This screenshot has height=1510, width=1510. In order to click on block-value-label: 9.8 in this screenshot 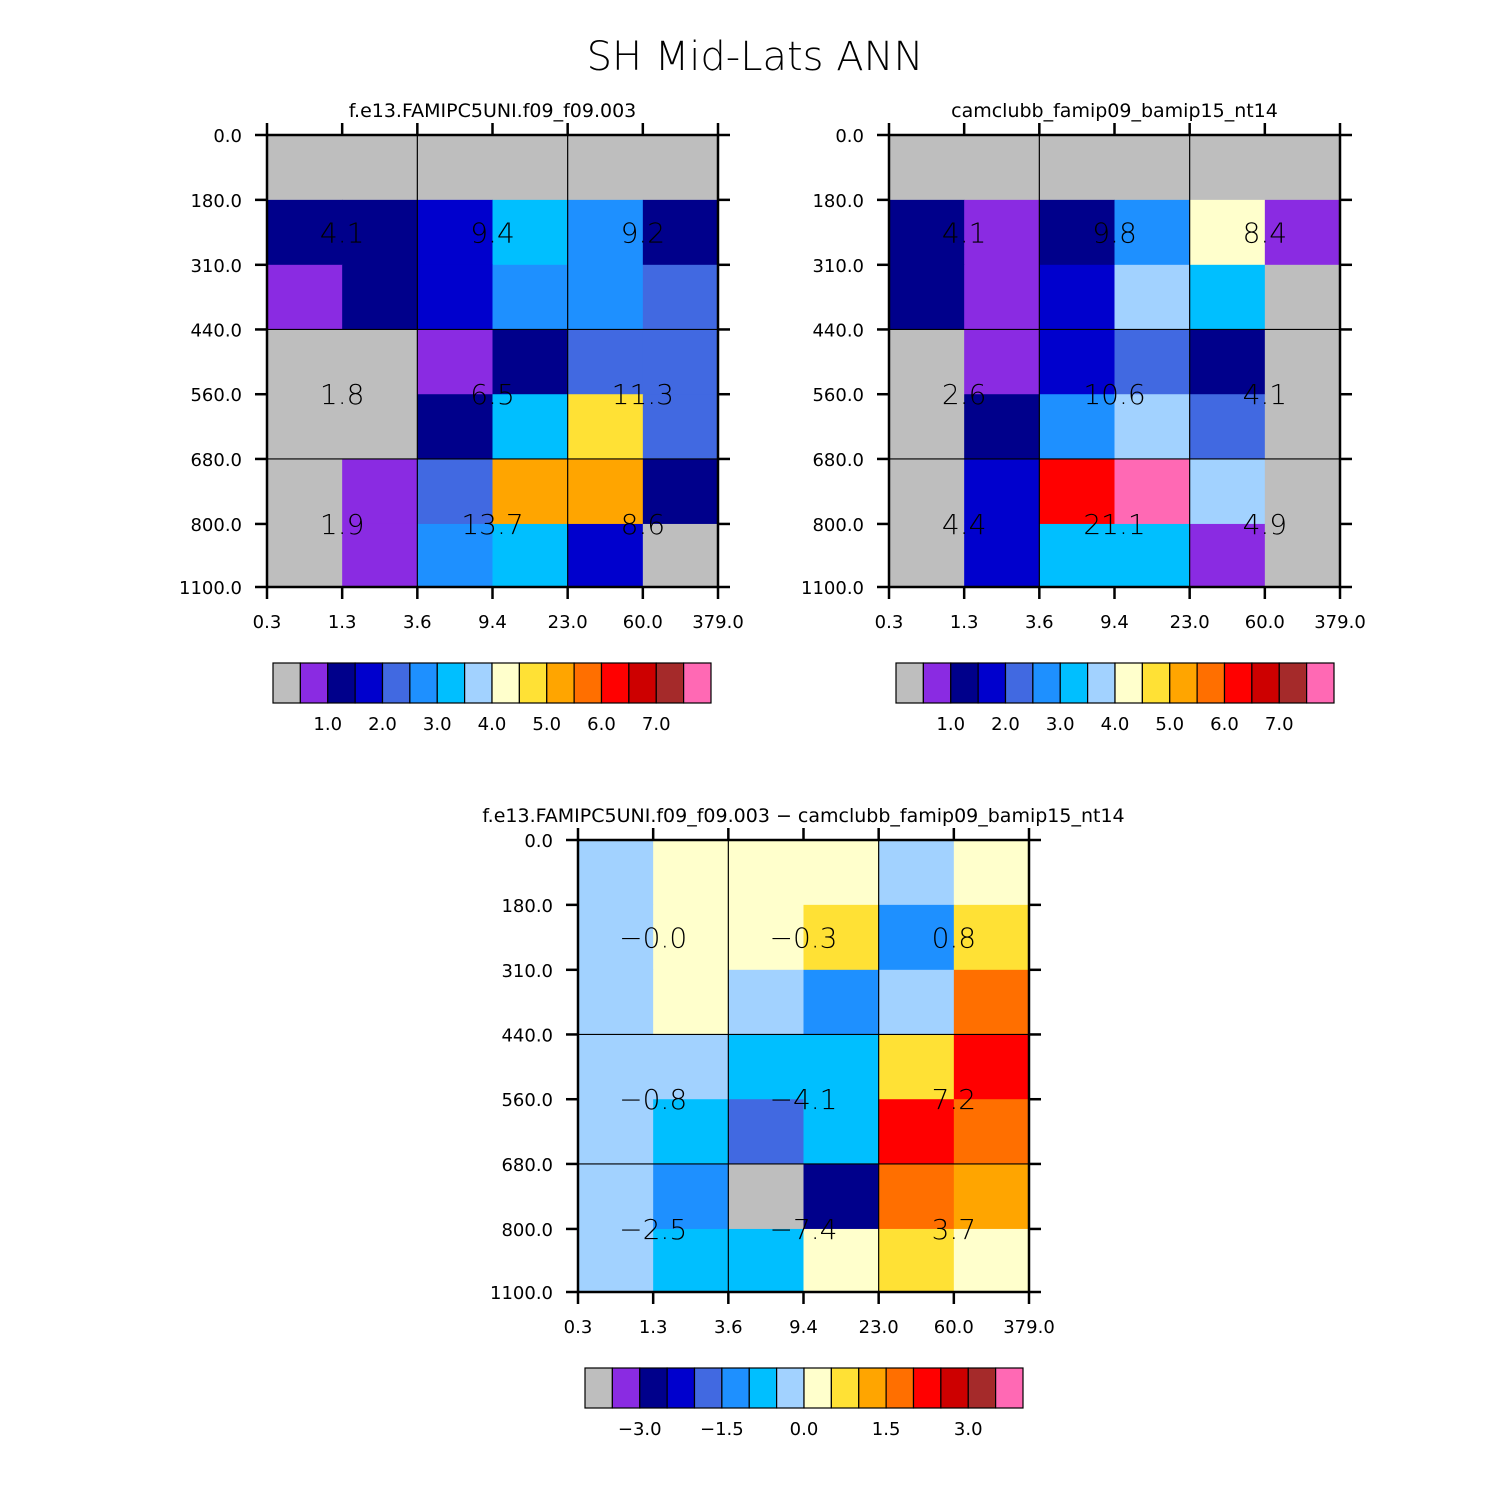, I will do `click(1114, 232)`.